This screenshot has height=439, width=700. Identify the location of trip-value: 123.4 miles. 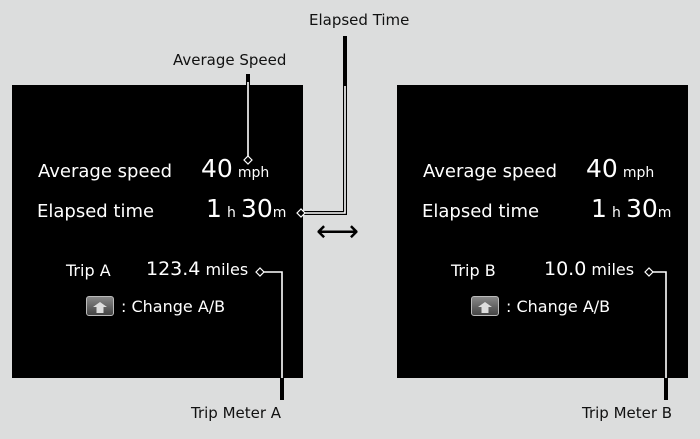
(197, 269).